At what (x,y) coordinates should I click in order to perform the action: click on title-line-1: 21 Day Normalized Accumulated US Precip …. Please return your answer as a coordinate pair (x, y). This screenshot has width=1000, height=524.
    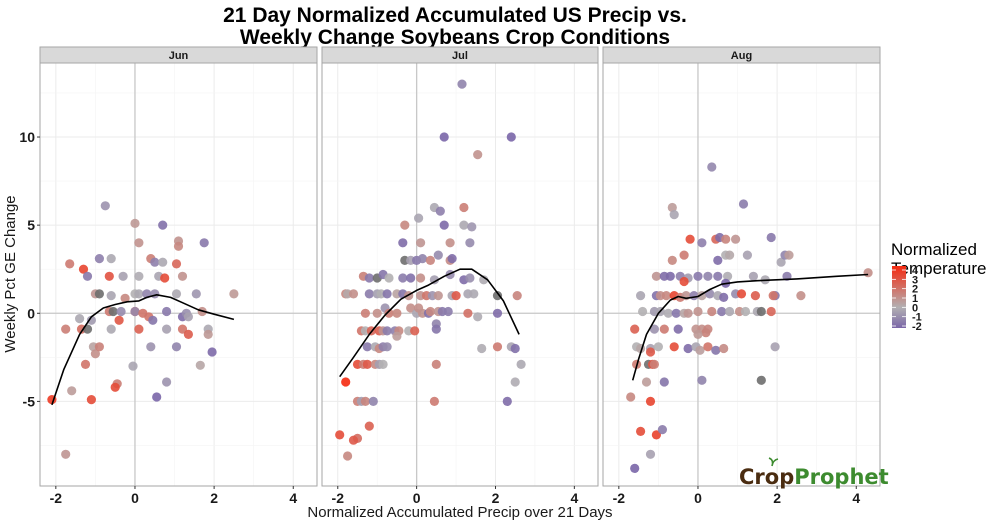
    Looking at the image, I should click on (455, 15).